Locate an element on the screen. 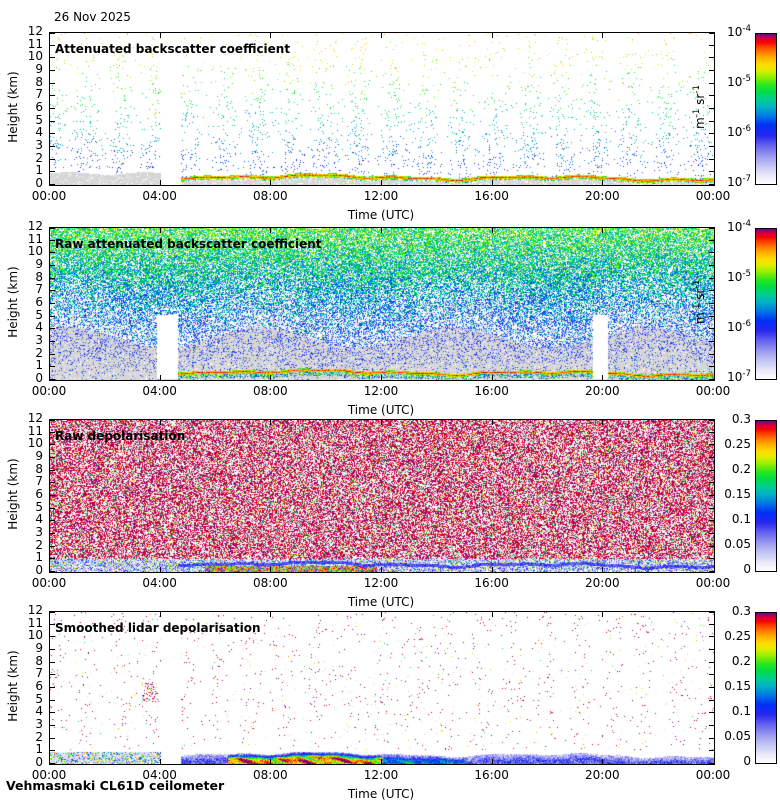  colorbar-gradient-attenuated-backscatter is located at coordinates (766, 109).